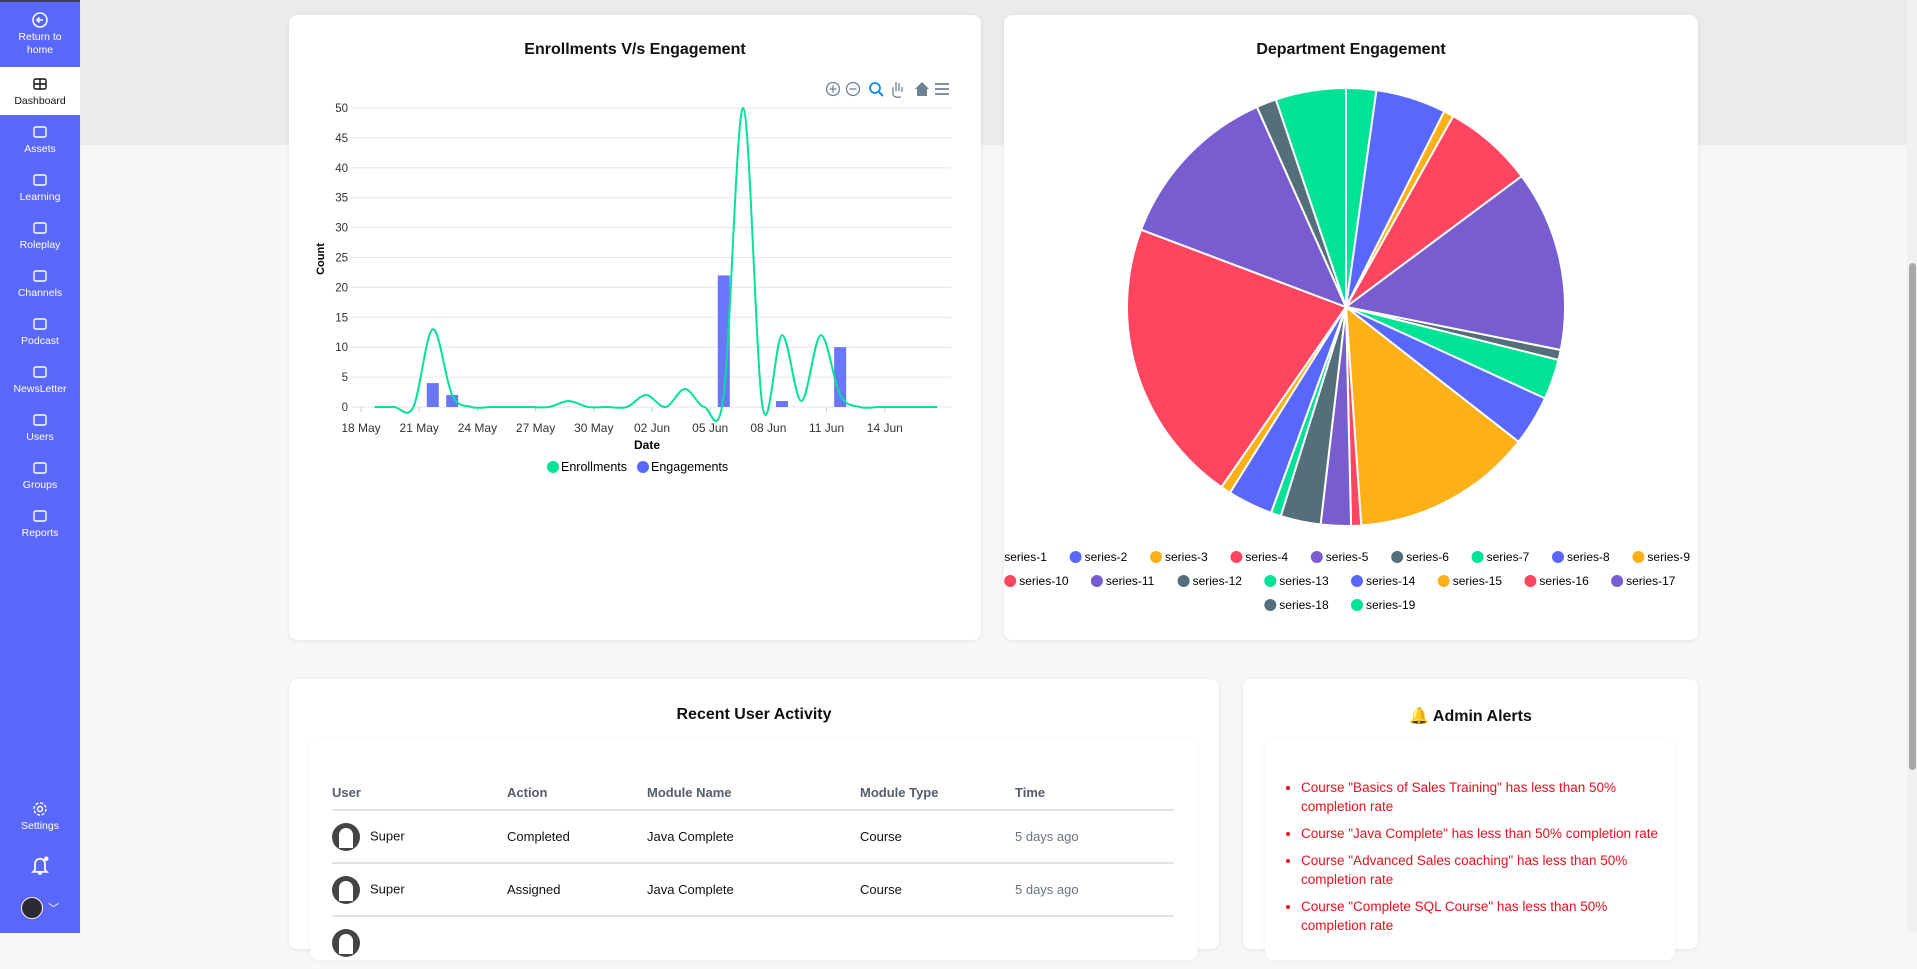 The height and width of the screenshot is (969, 1917). I want to click on legend-label: series-6, so click(1427, 557).